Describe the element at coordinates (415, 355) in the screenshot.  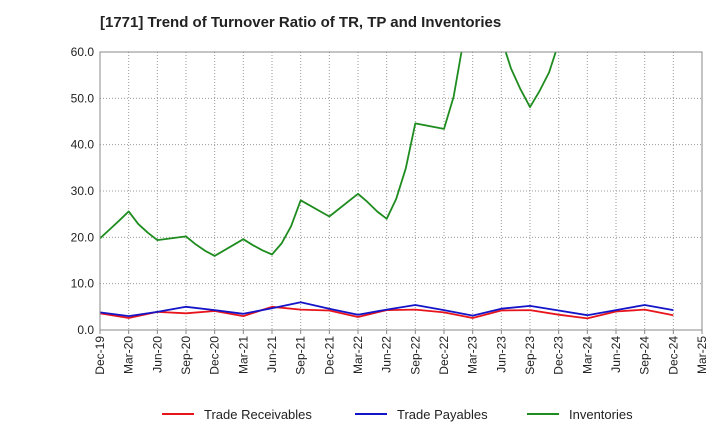
I see `x-tick-label: Sep-22` at that location.